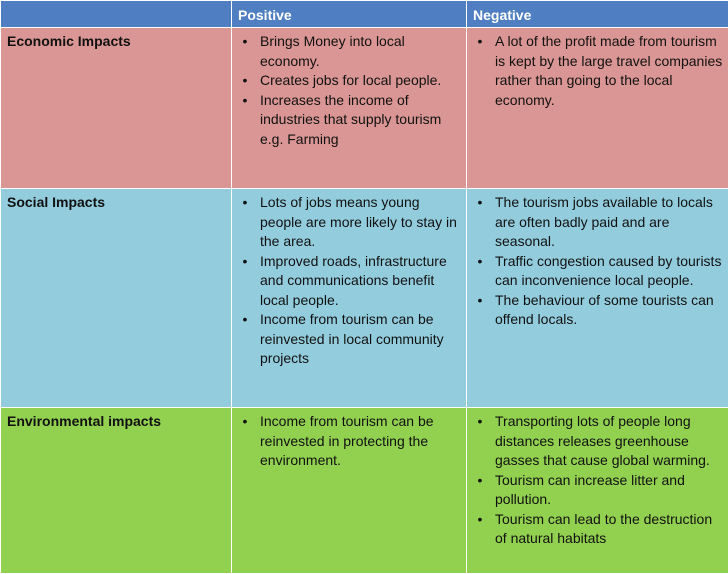 The width and height of the screenshot is (728, 574). I want to click on list-item-text: Creates jobs for local people., so click(350, 80).